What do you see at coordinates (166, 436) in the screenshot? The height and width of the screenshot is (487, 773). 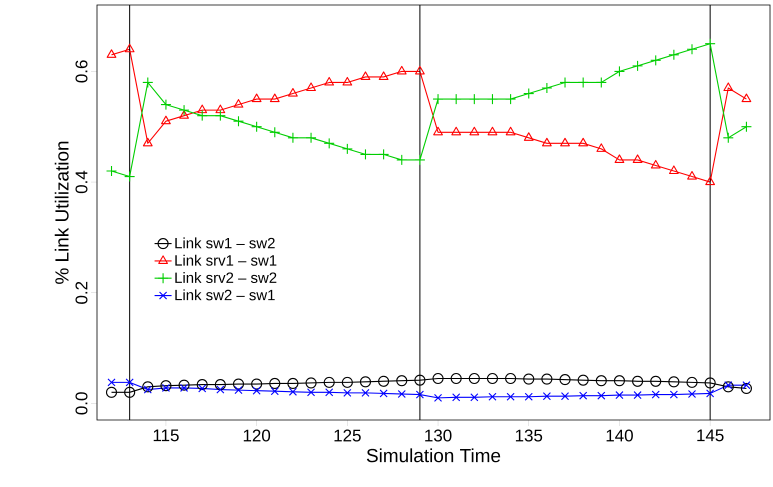 I see `x-tick-label: 115` at bounding box center [166, 436].